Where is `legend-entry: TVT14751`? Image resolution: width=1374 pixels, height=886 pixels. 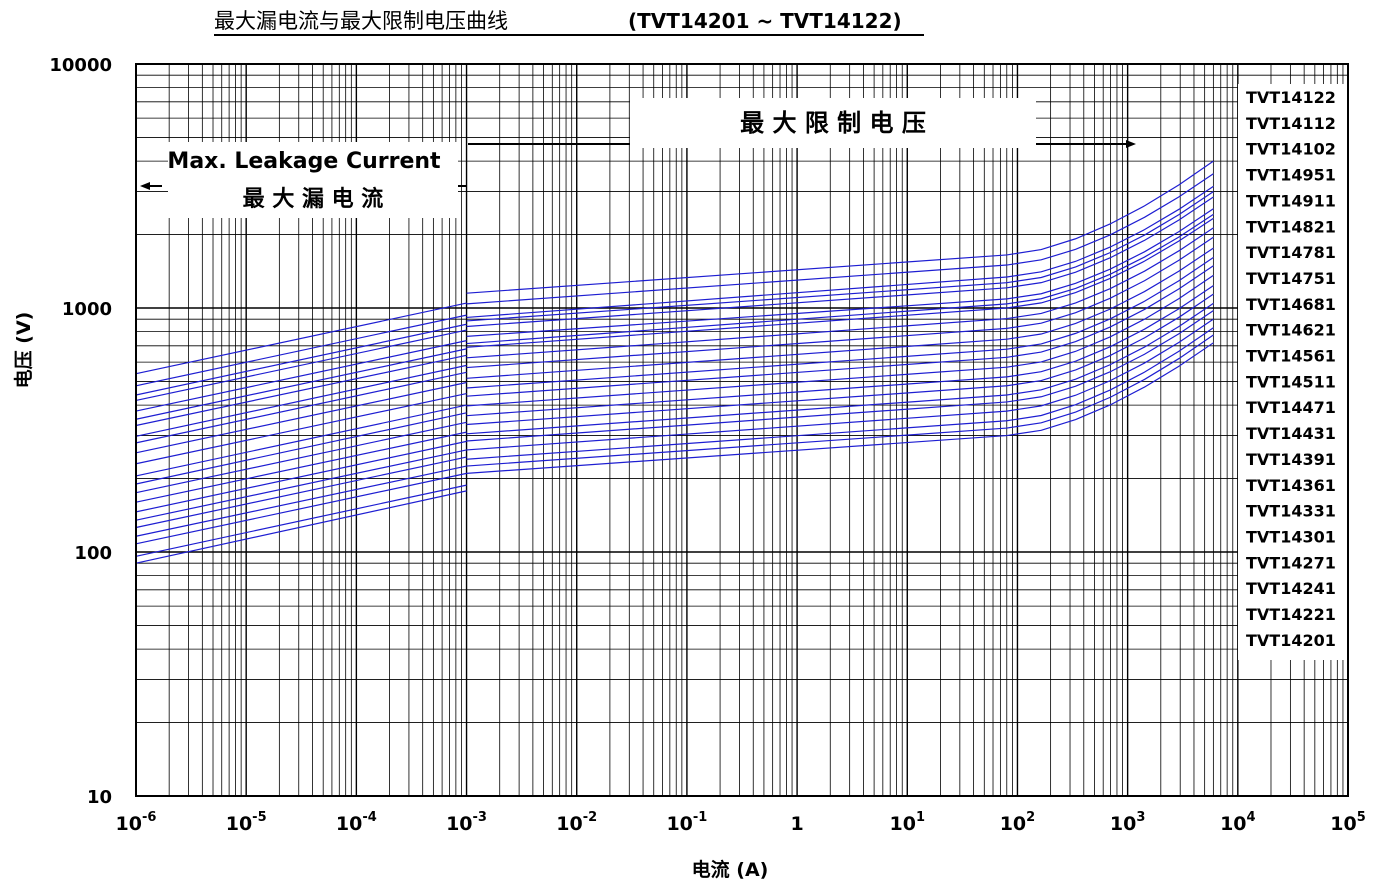
legend-entry: TVT14751 is located at coordinates (1291, 278).